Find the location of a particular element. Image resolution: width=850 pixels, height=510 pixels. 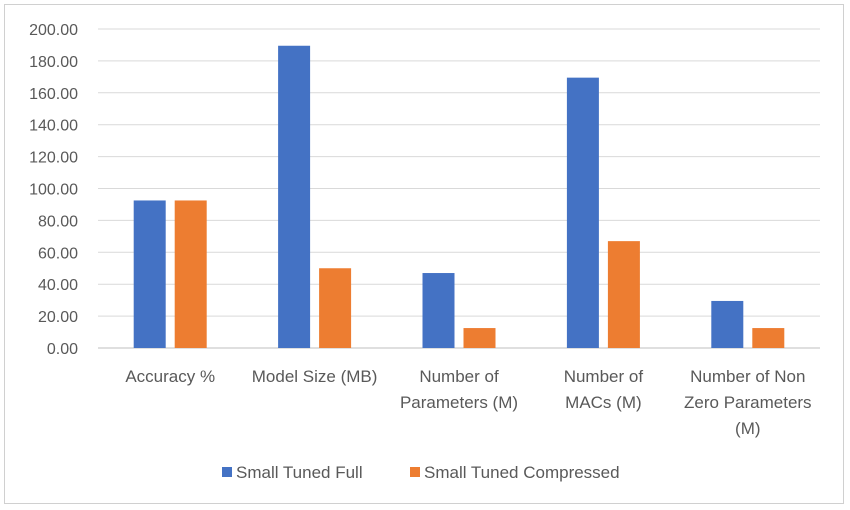

x-category-label: (M) is located at coordinates (747, 428).